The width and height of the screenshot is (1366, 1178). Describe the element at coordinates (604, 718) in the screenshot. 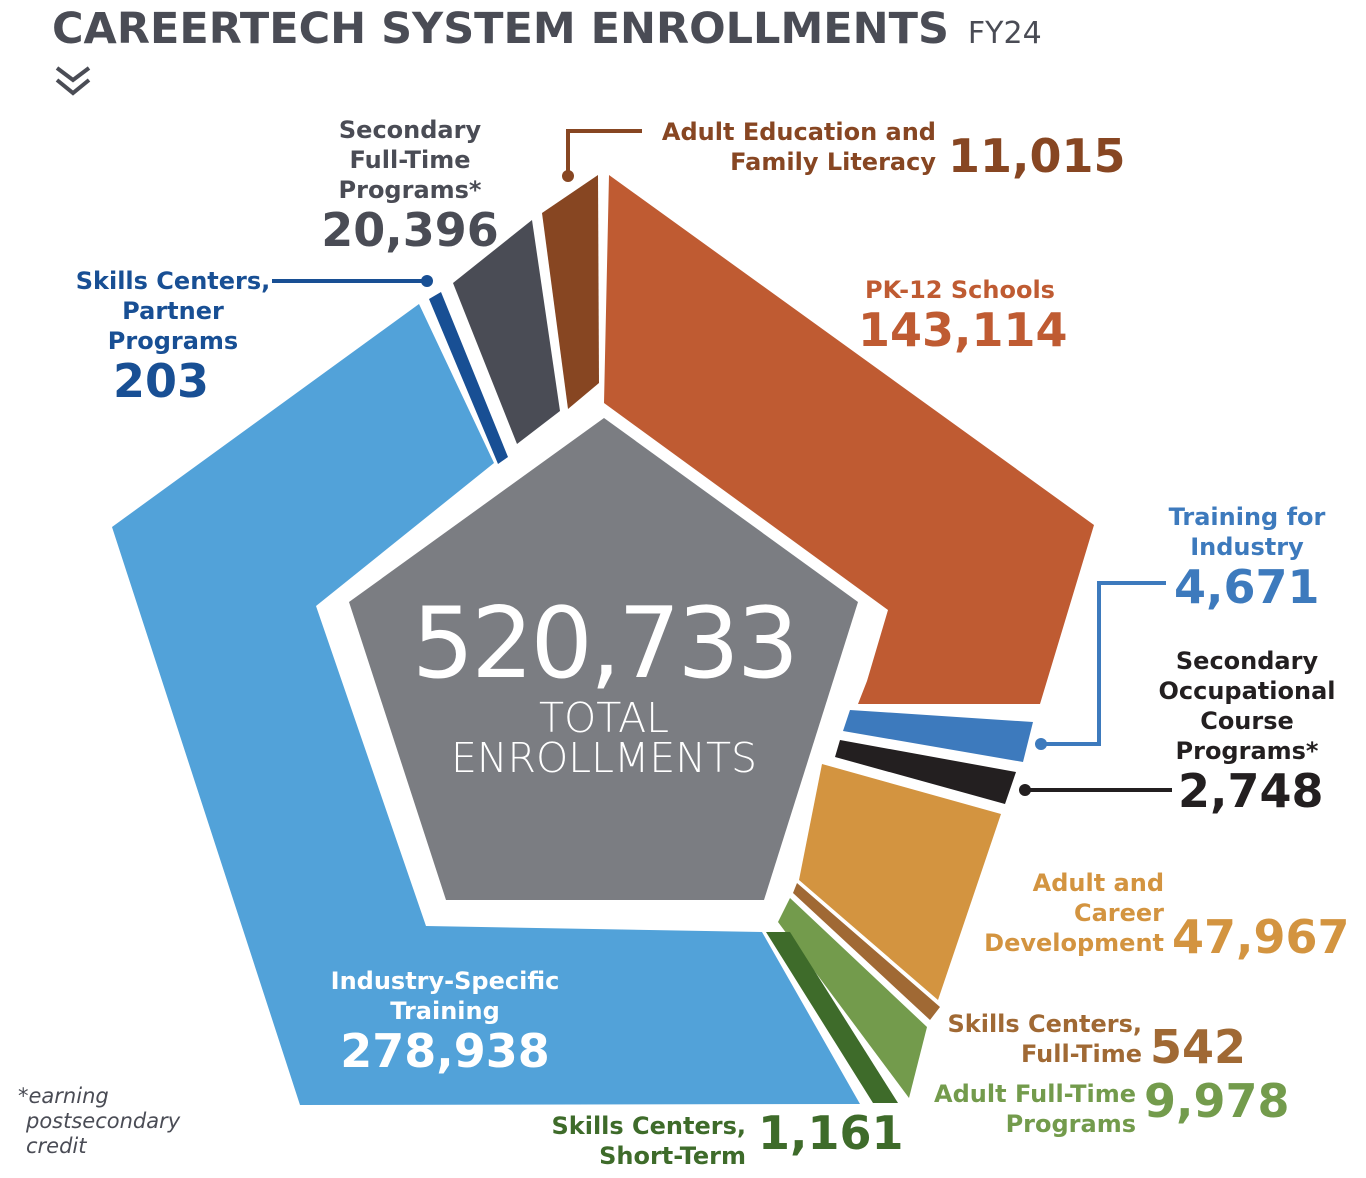

I see `total-label-line1: TOTAL` at that location.